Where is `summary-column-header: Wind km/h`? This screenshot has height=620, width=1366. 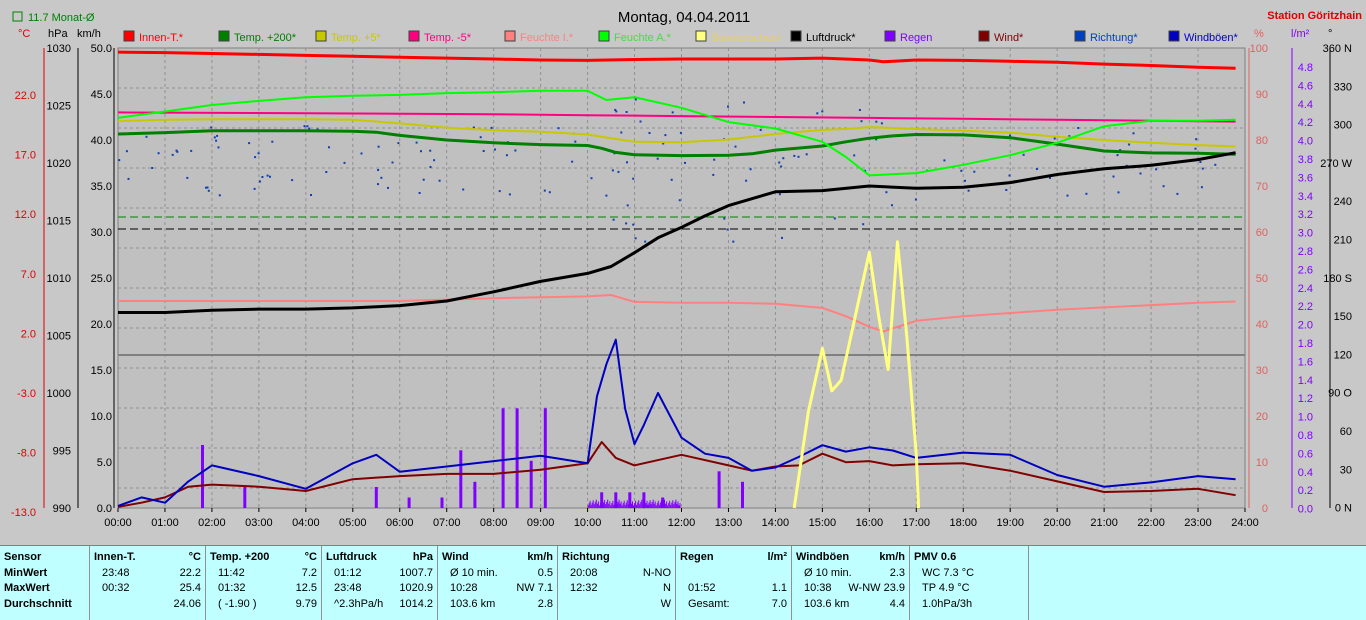 summary-column-header: Wind km/h is located at coordinates (497, 558).